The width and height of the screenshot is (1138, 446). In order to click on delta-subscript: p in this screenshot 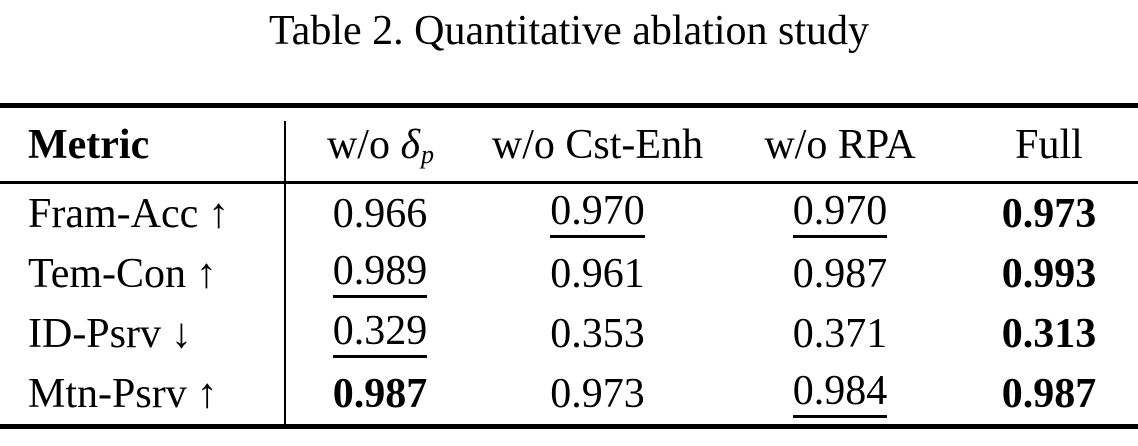, I will do `click(428, 155)`.